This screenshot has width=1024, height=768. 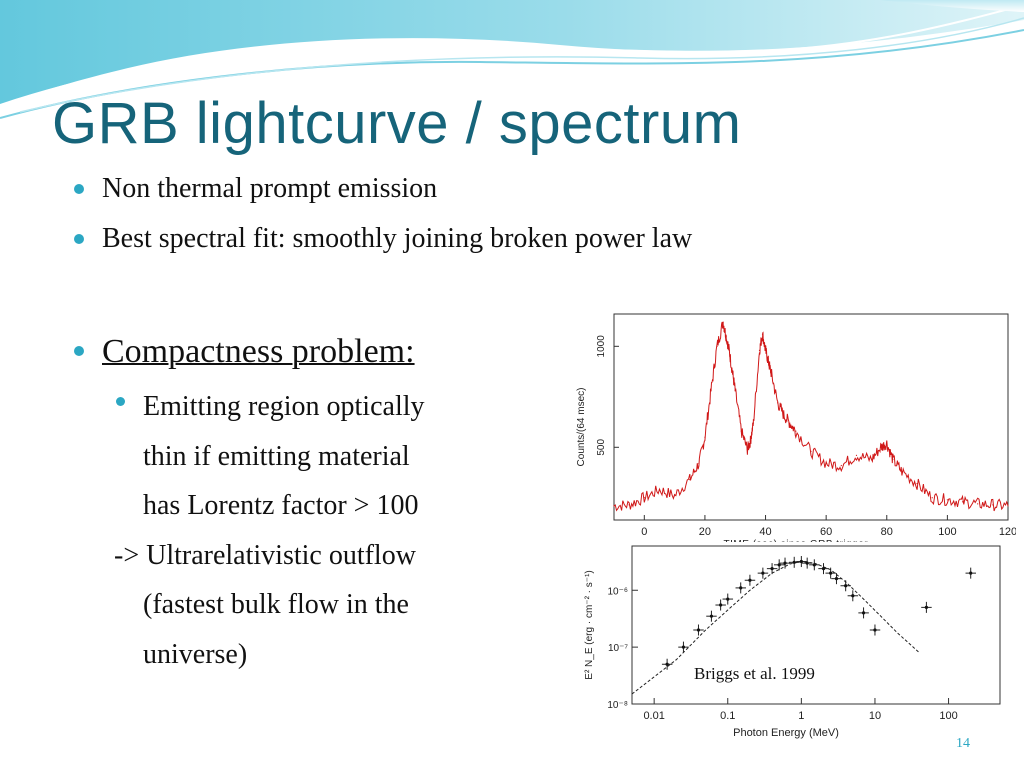 What do you see at coordinates (826, 532) in the screenshot?
I see `x-tick-label: 60` at bounding box center [826, 532].